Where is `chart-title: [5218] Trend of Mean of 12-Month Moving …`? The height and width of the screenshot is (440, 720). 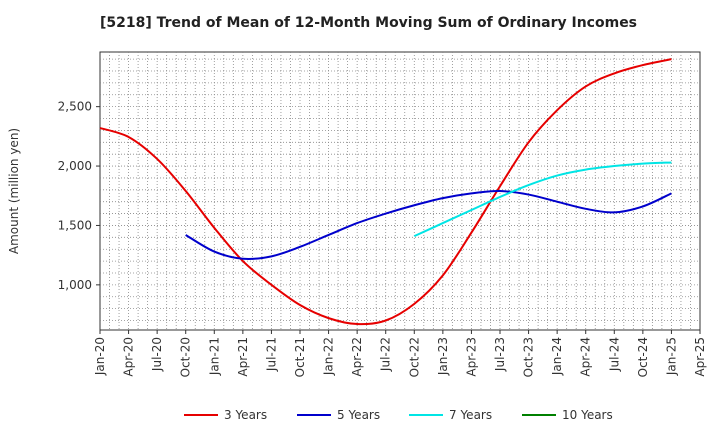 chart-title: [5218] Trend of Mean of 12-Month Moving … is located at coordinates (369, 23).